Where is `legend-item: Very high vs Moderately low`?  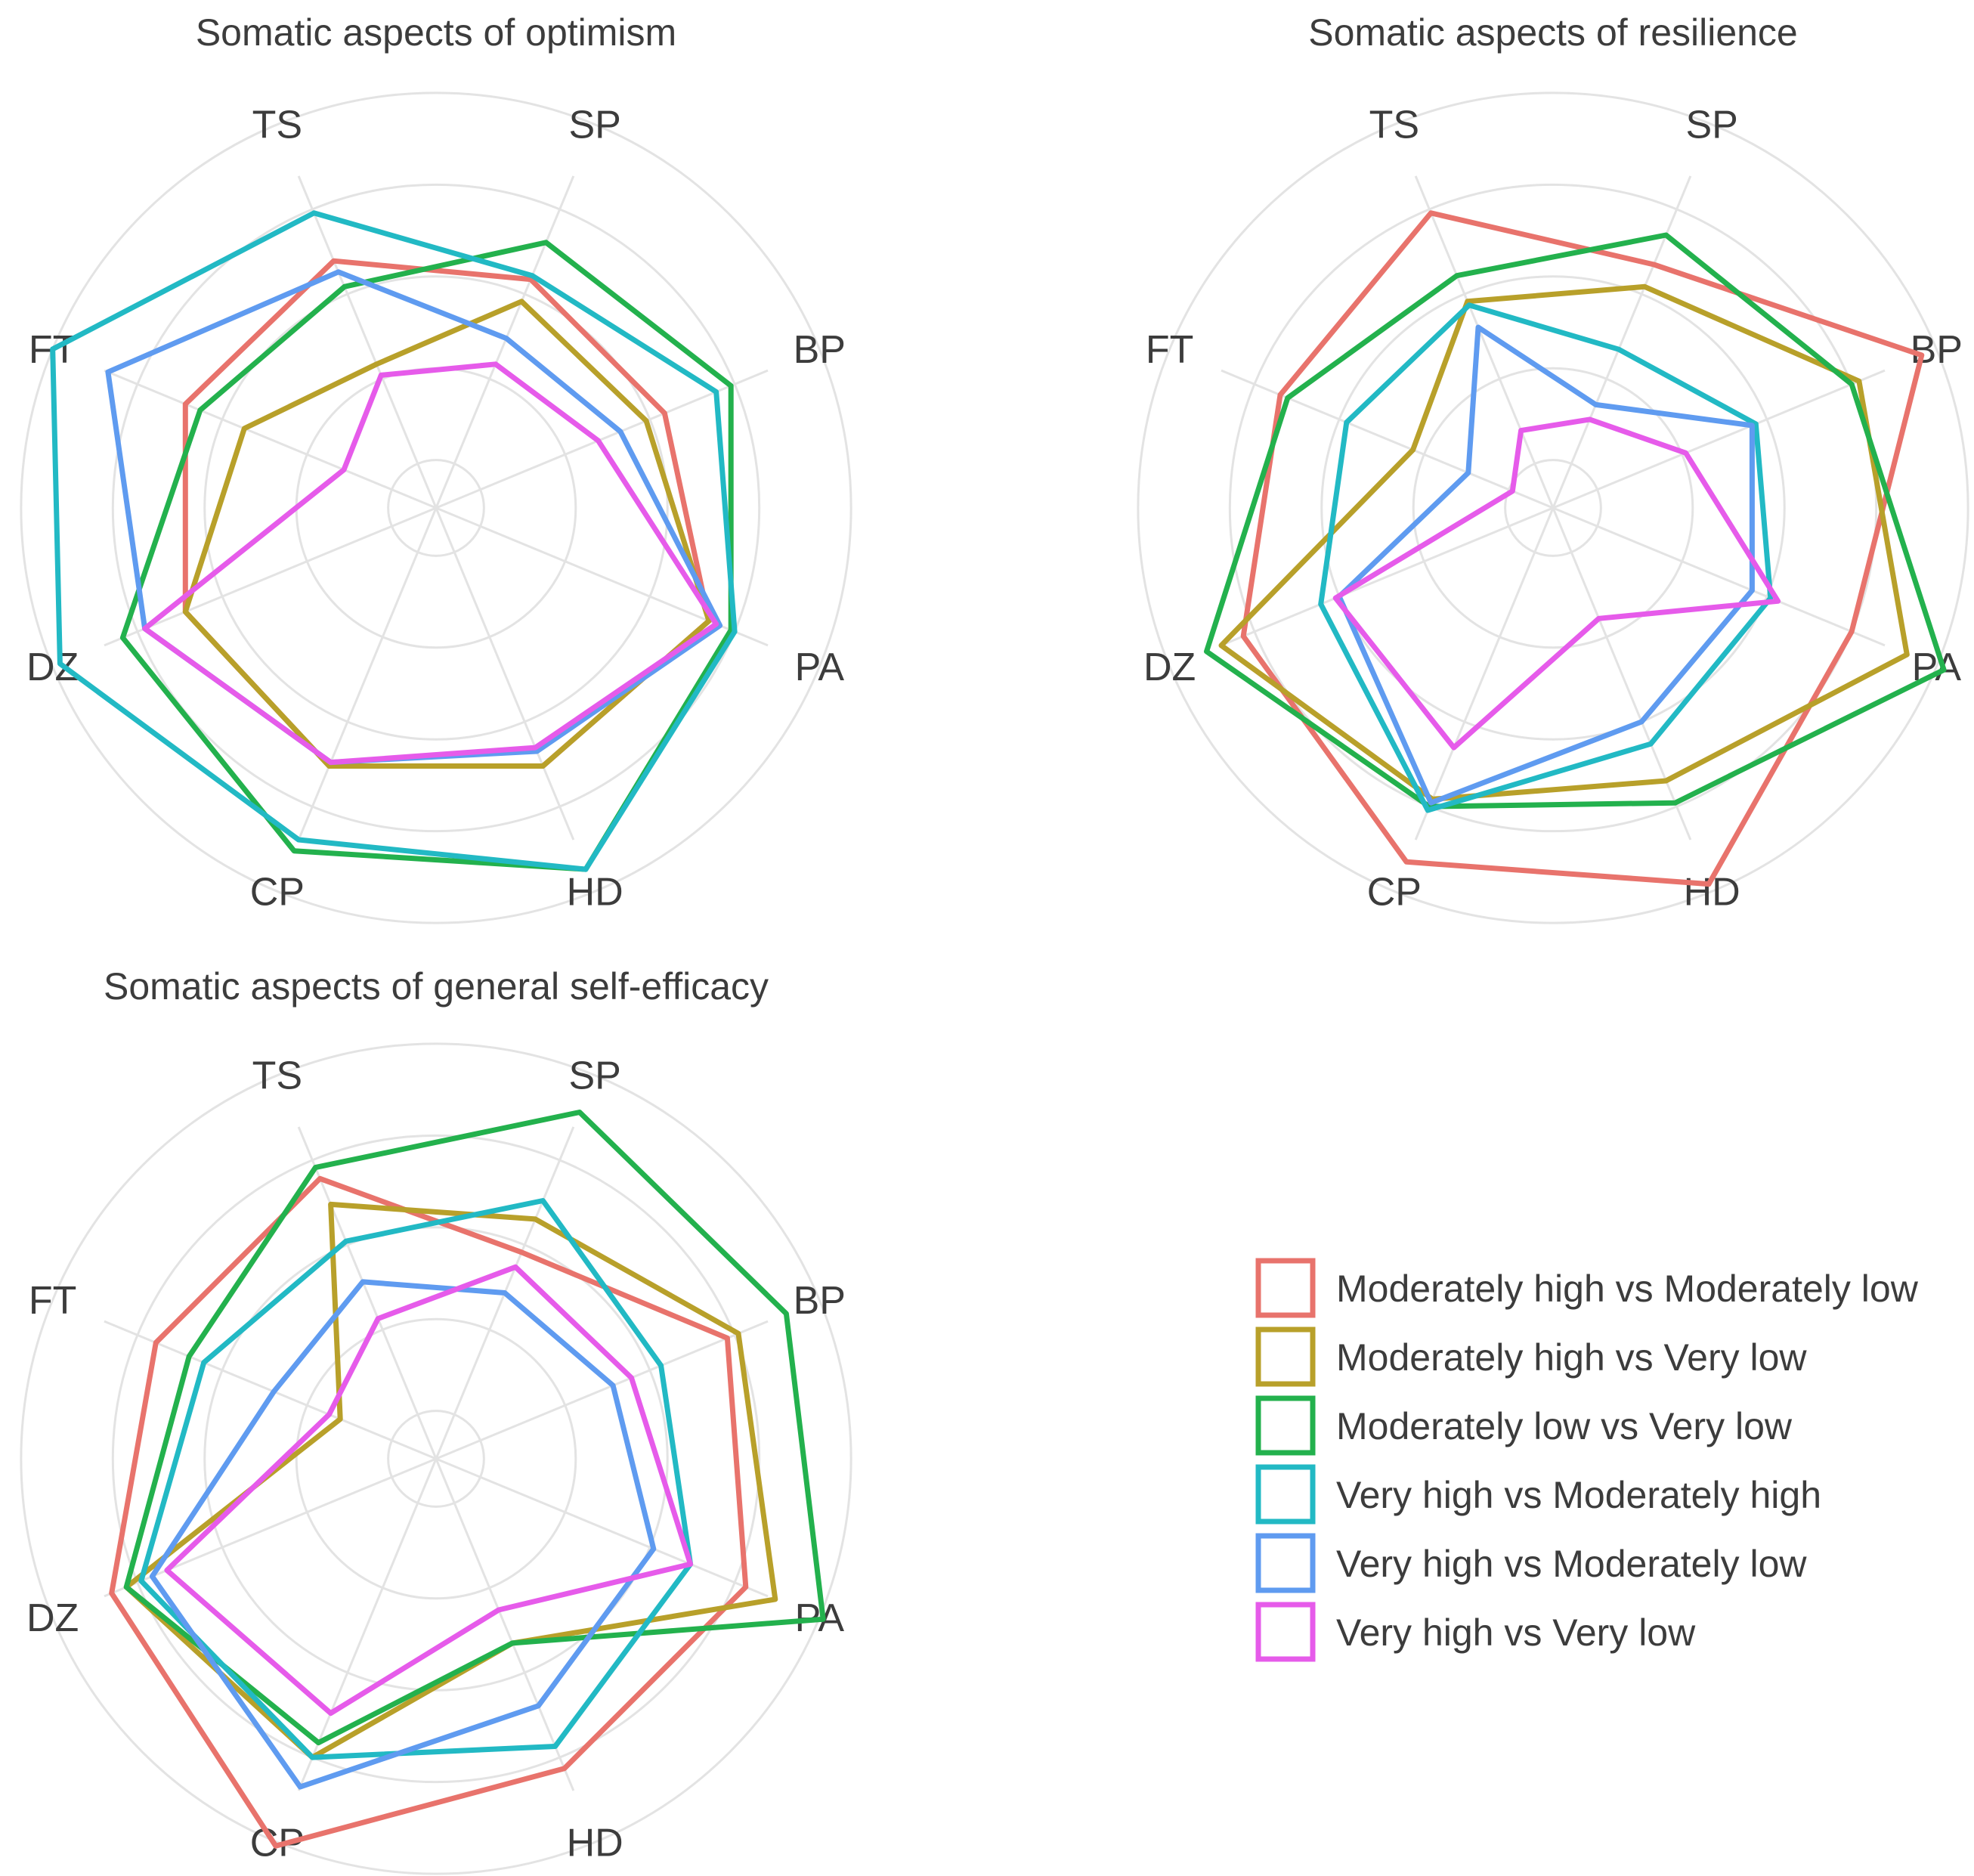
legend-item: Very high vs Moderately low is located at coordinates (1531, 1563).